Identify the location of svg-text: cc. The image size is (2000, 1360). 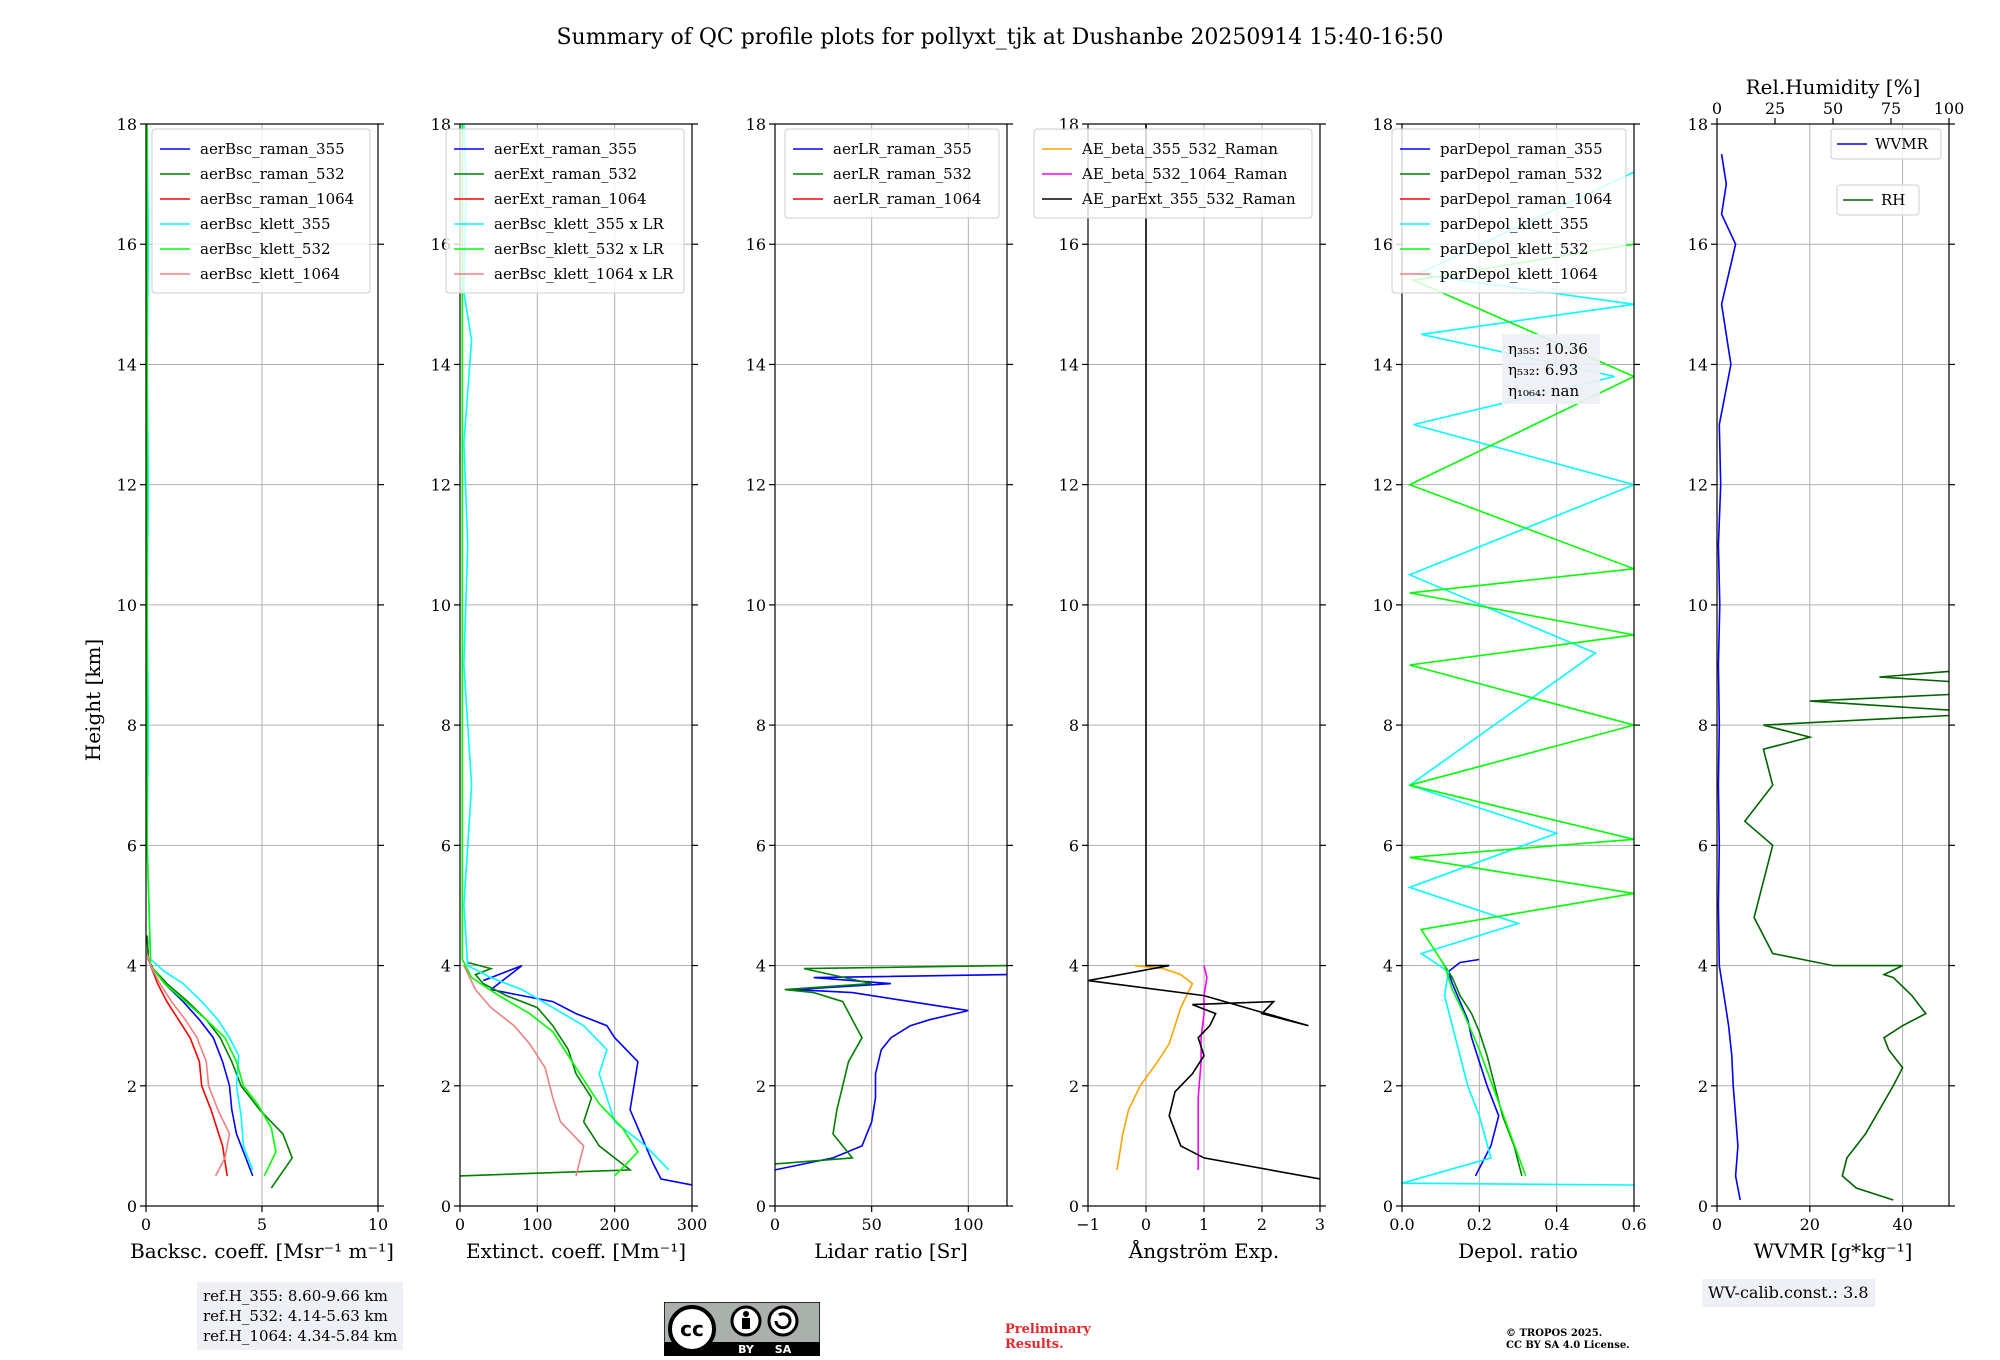
(692, 1329).